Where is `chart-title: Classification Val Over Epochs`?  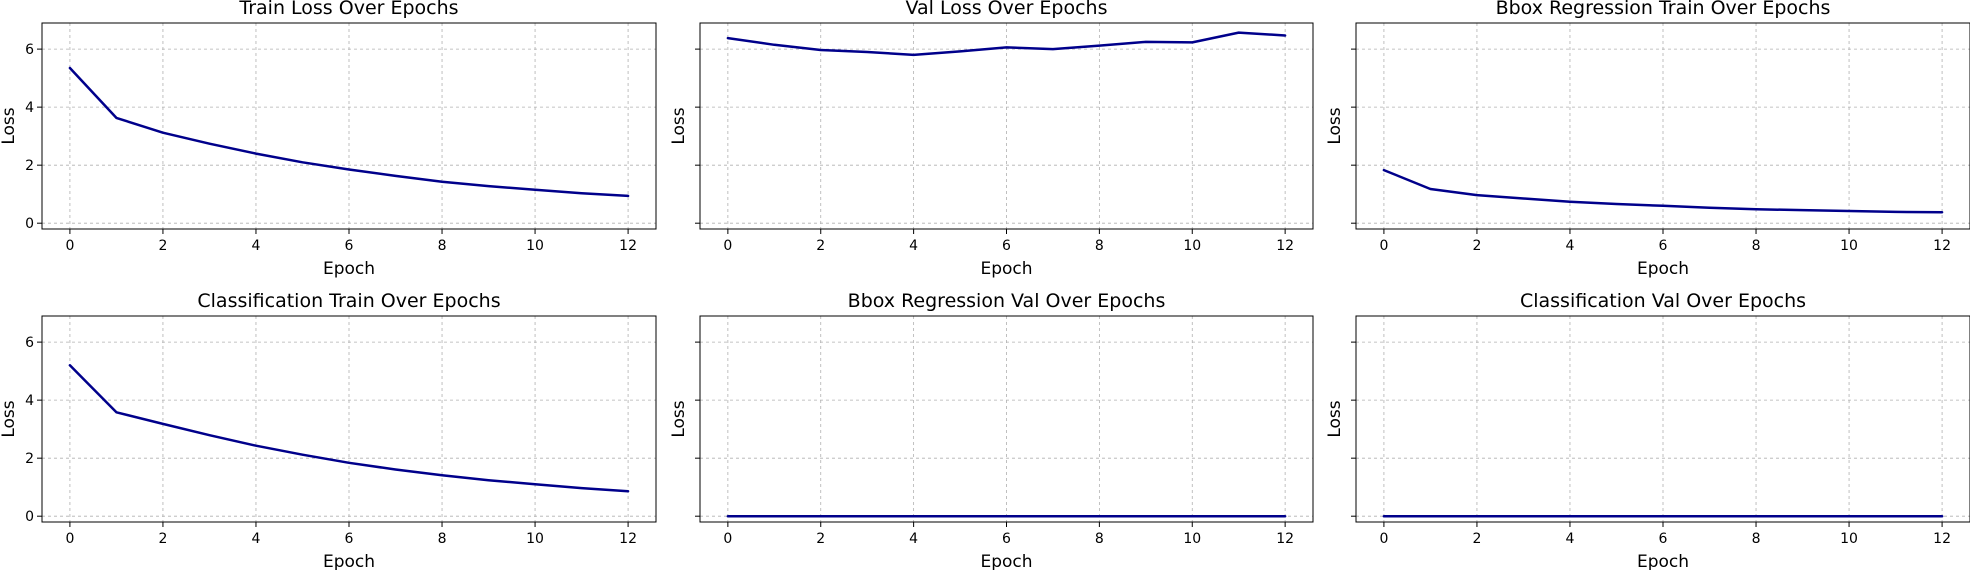
chart-title: Classification Val Over Epochs is located at coordinates (1663, 301).